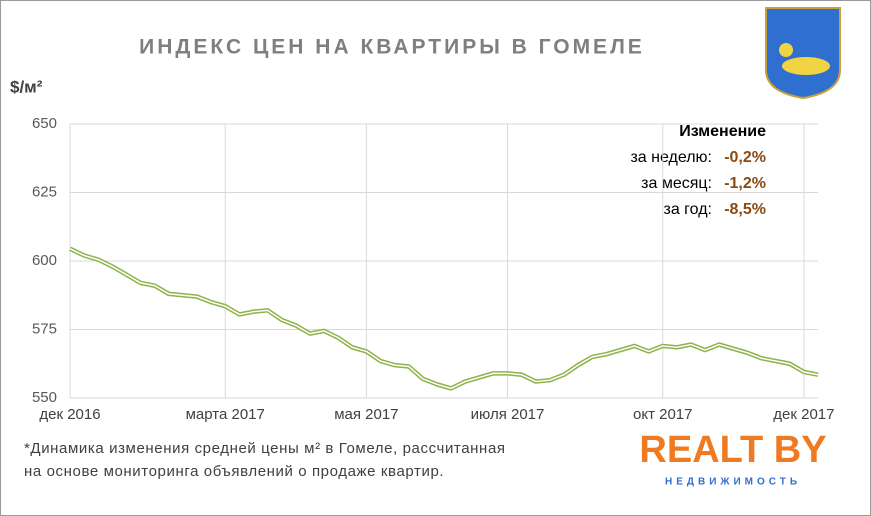  What do you see at coordinates (803, 414) in the screenshot?
I see `x-tick-label: дек 2017` at bounding box center [803, 414].